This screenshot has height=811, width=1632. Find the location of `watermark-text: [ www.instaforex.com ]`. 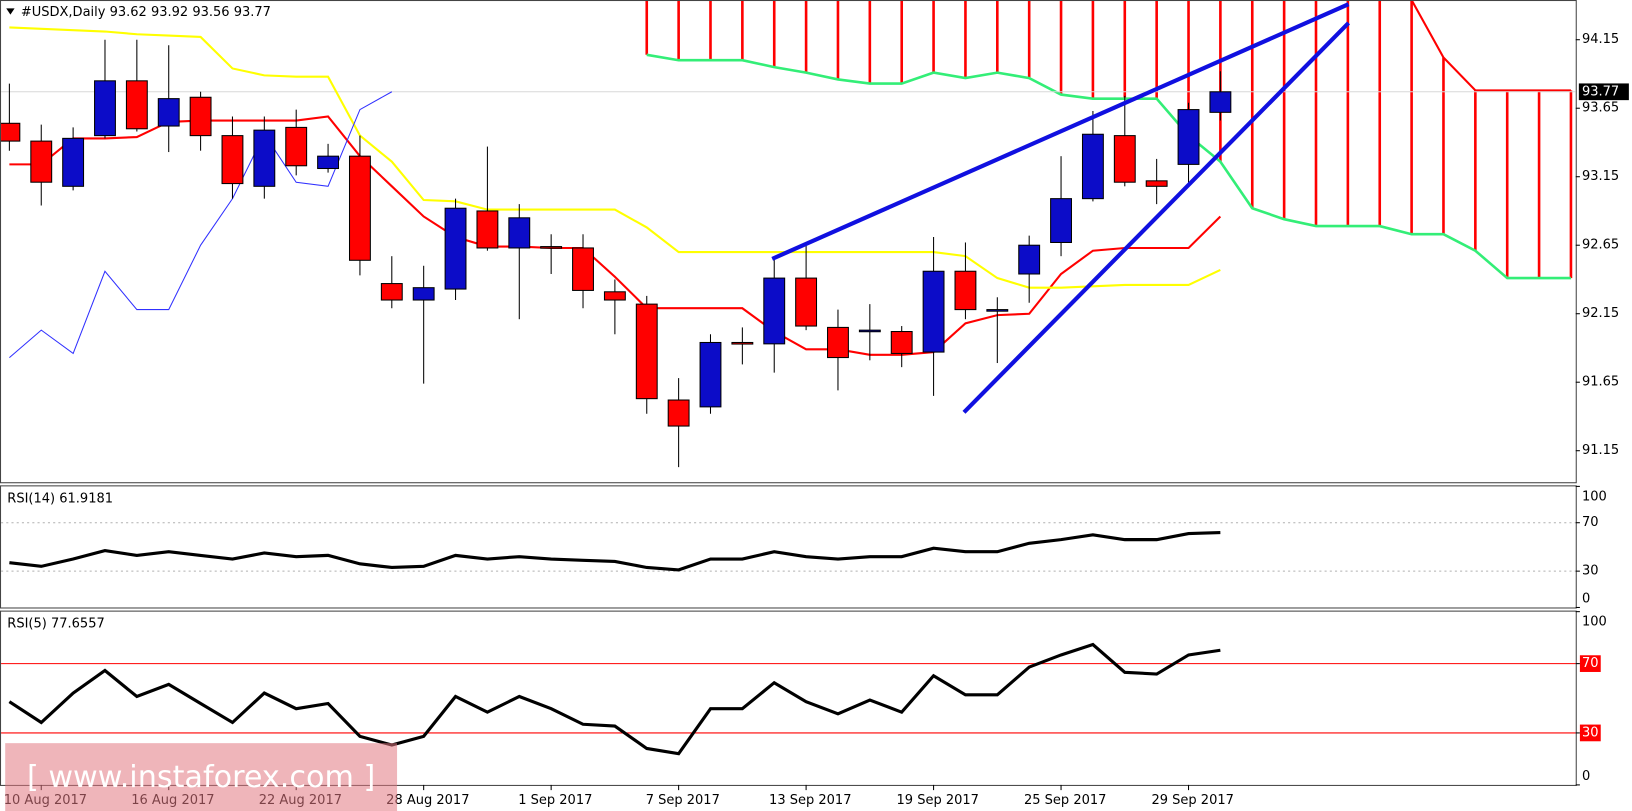

watermark-text: [ www.instaforex.com ] is located at coordinates (201, 777).